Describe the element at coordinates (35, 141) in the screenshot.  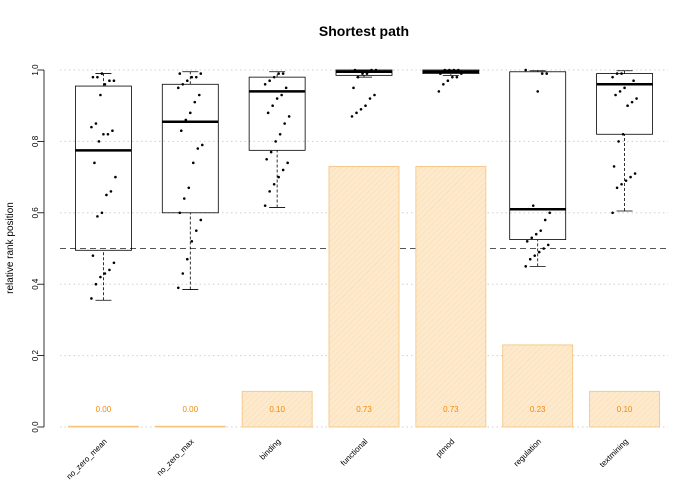
I see `y-tick-label: 0.8` at that location.